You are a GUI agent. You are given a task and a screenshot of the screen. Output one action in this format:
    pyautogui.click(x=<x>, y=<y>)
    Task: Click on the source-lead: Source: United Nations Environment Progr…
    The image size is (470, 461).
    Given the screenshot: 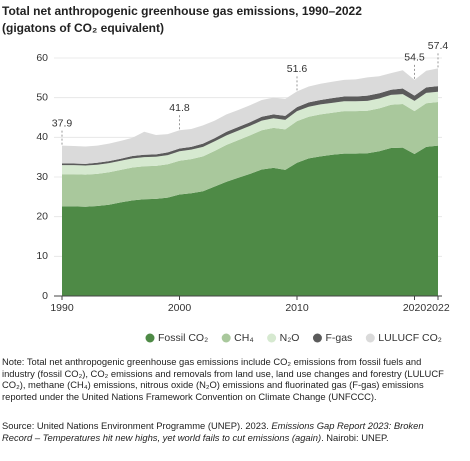 What is the action you would take?
    pyautogui.click(x=137, y=425)
    